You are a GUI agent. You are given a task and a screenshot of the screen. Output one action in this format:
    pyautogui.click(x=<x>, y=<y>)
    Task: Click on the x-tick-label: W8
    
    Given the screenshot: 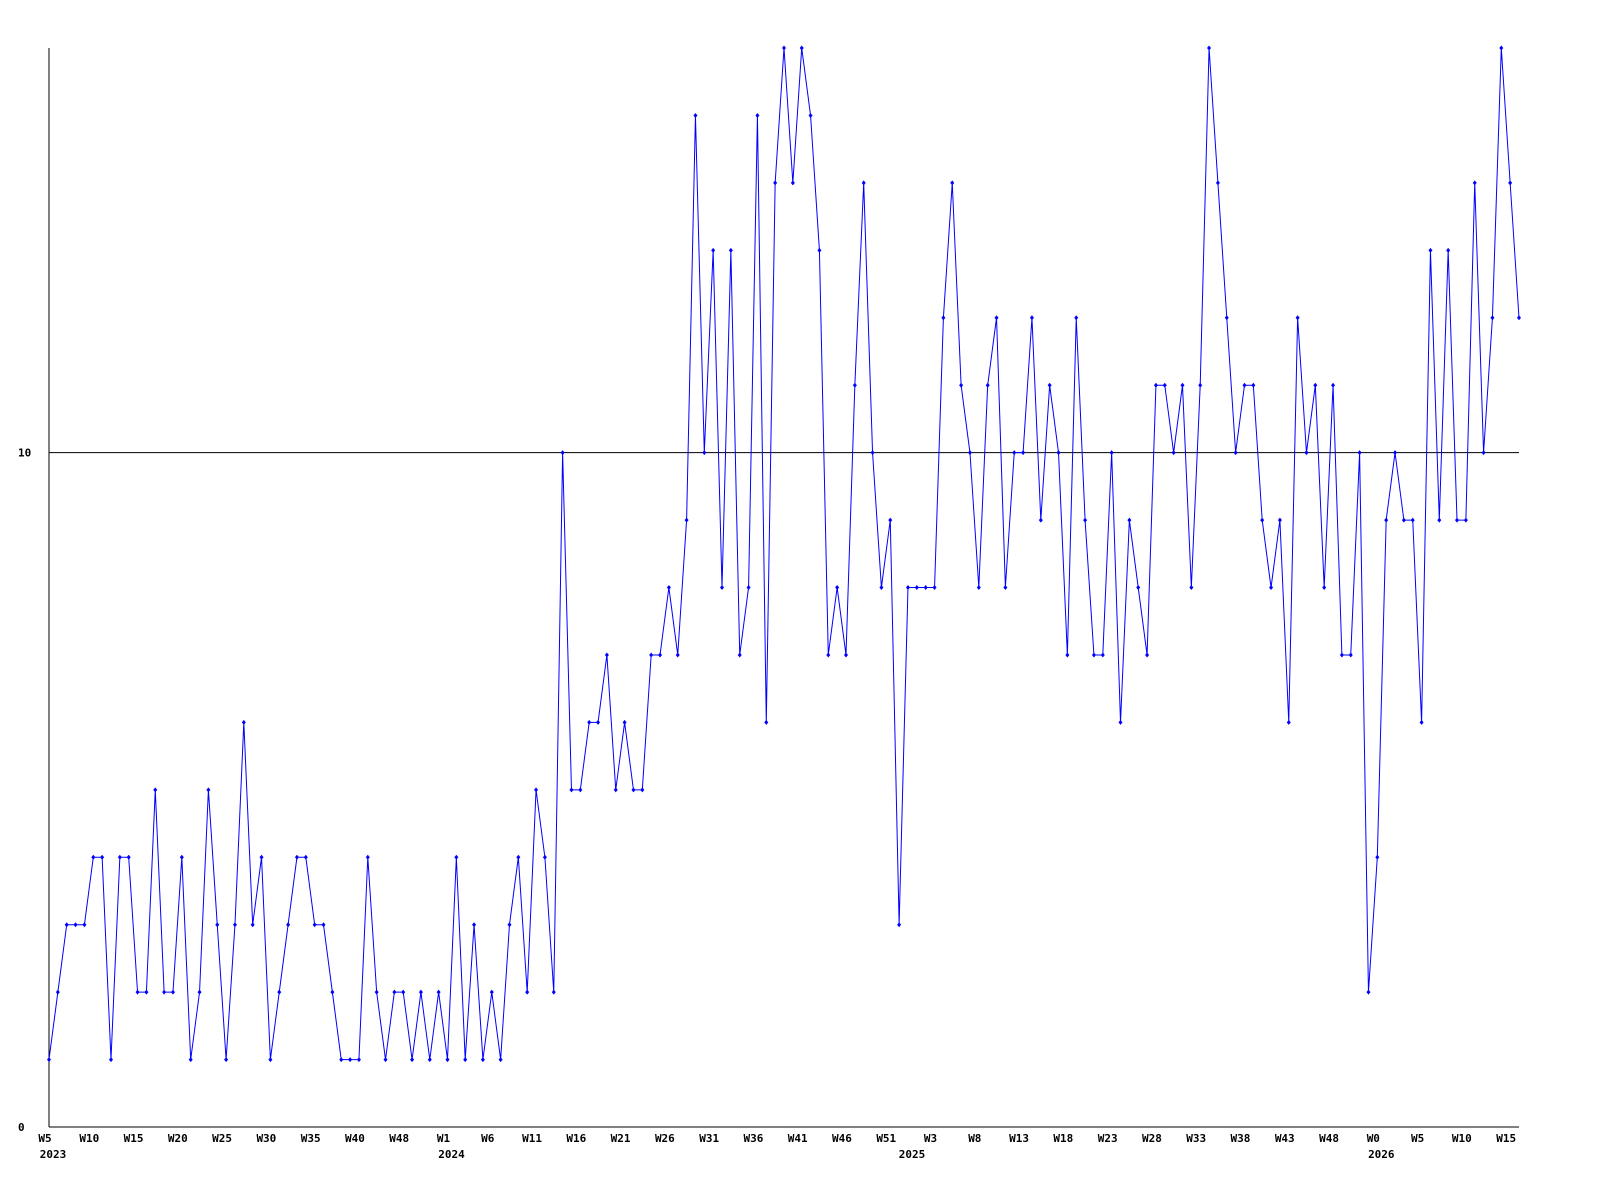 What is the action you would take?
    pyautogui.click(x=974, y=1138)
    